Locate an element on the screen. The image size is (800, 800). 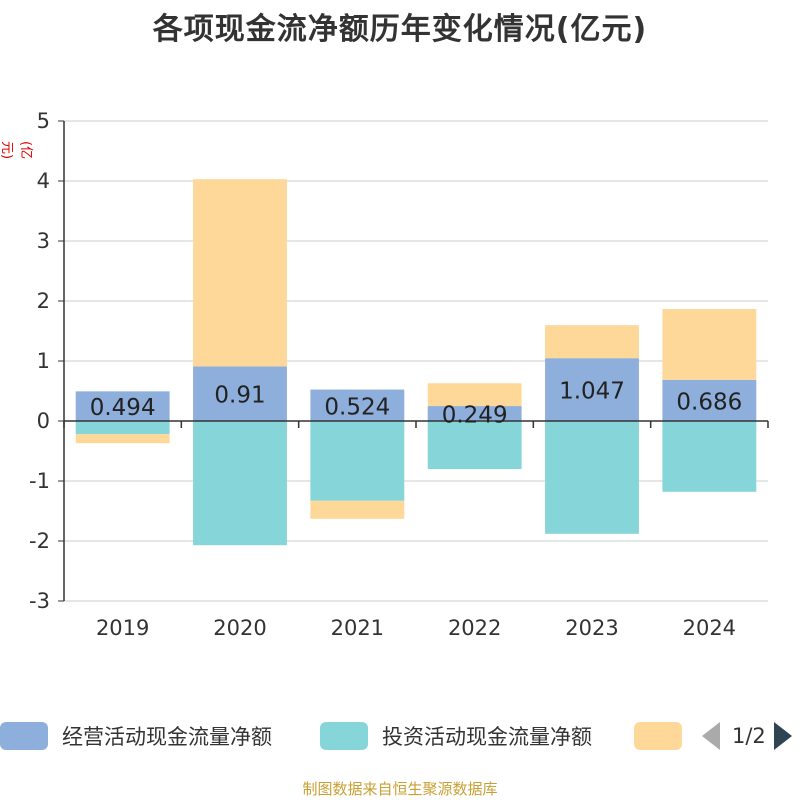
legend: 经营活动现金流量净额 投资活动现金流量净额 is located at coordinates (400, 736).